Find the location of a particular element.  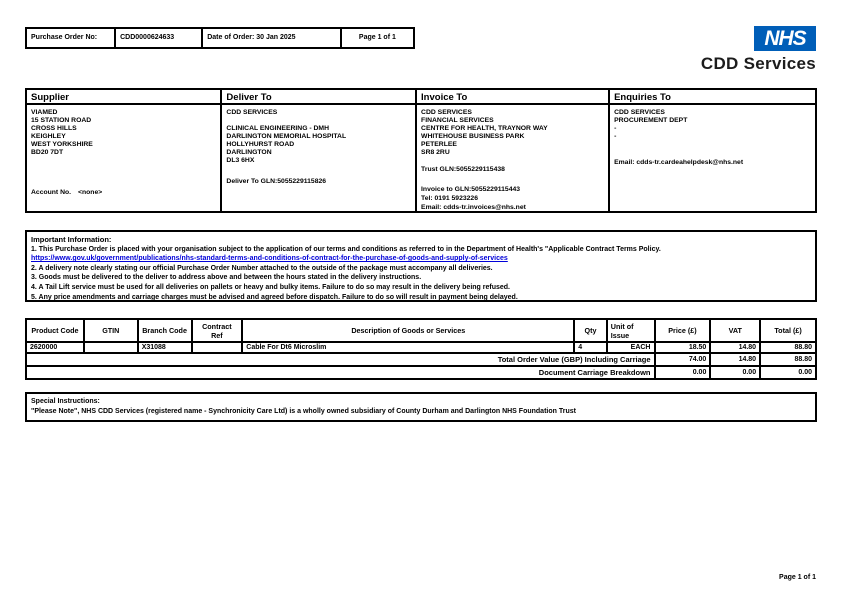

item-product-code: 2620000 is located at coordinates (55, 347).